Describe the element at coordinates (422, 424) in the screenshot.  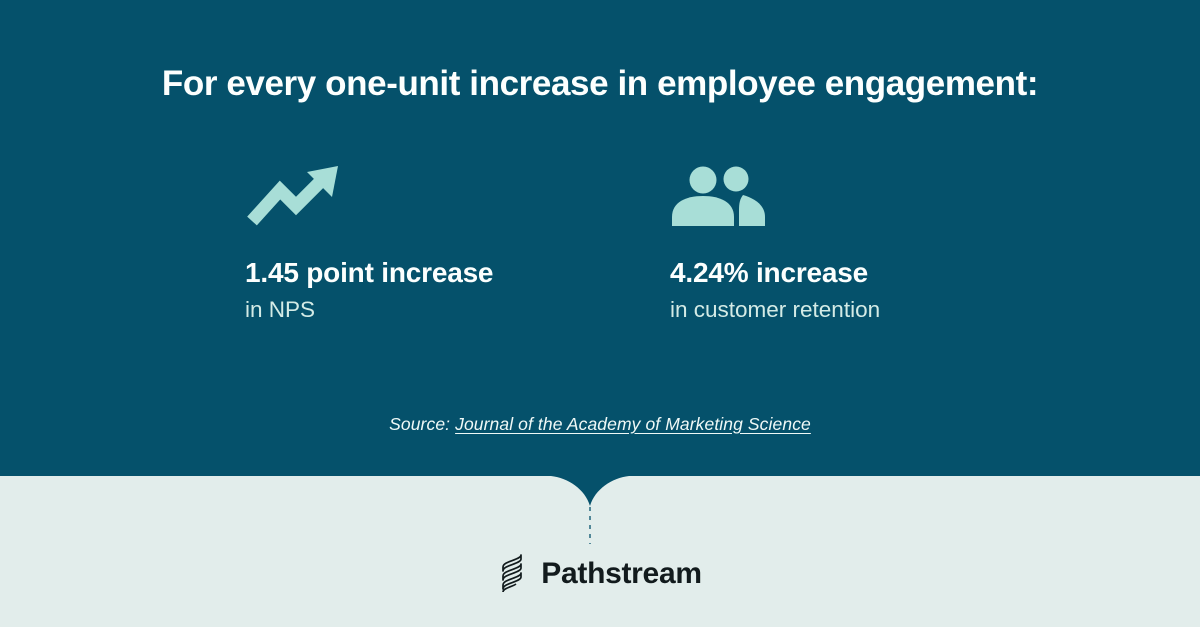
I see `source-prefix: Source:` at that location.